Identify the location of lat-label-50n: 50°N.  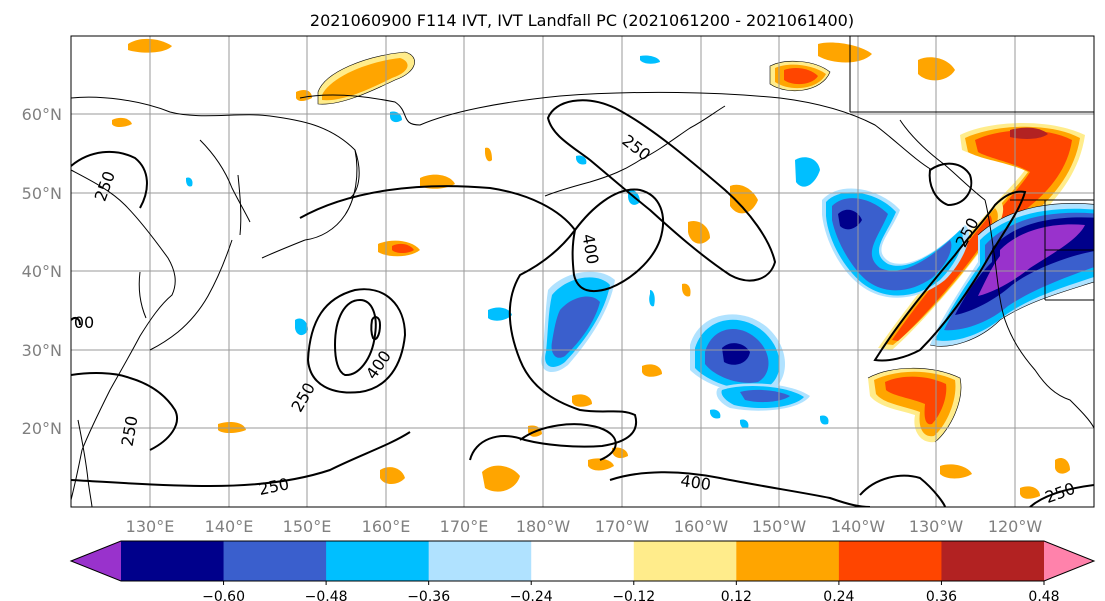
(42, 193).